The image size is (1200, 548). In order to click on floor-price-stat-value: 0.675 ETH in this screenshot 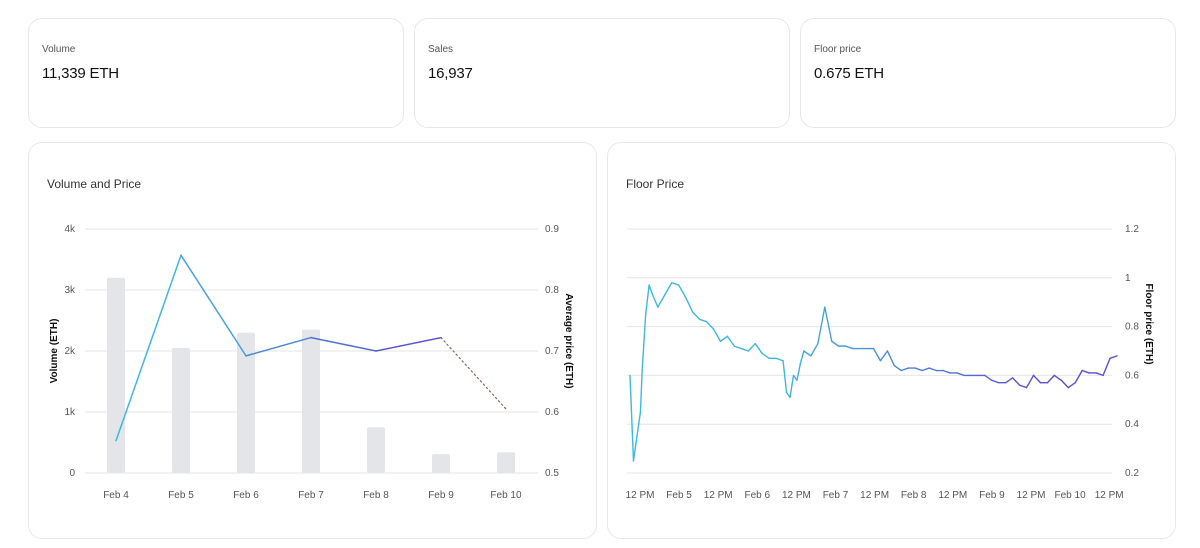, I will do `click(849, 73)`.